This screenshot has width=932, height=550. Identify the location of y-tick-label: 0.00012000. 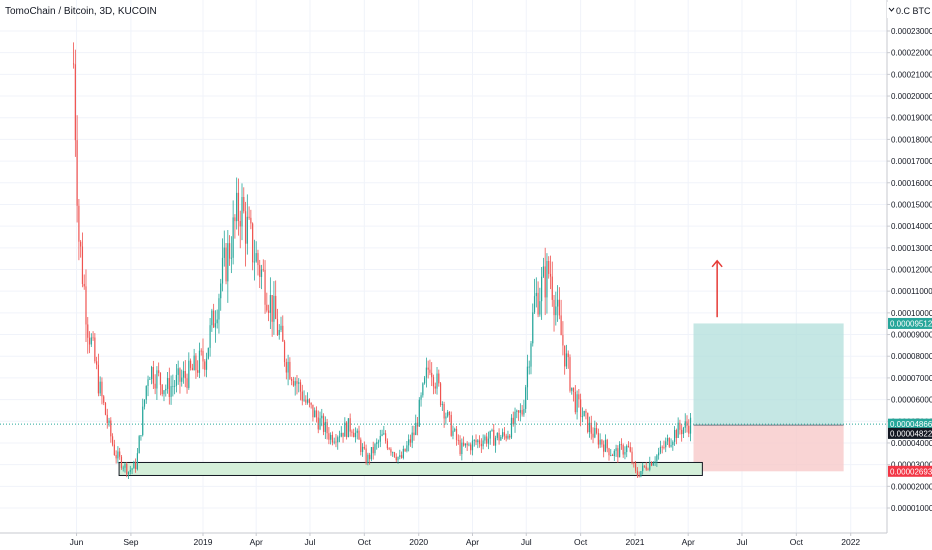
(911, 270).